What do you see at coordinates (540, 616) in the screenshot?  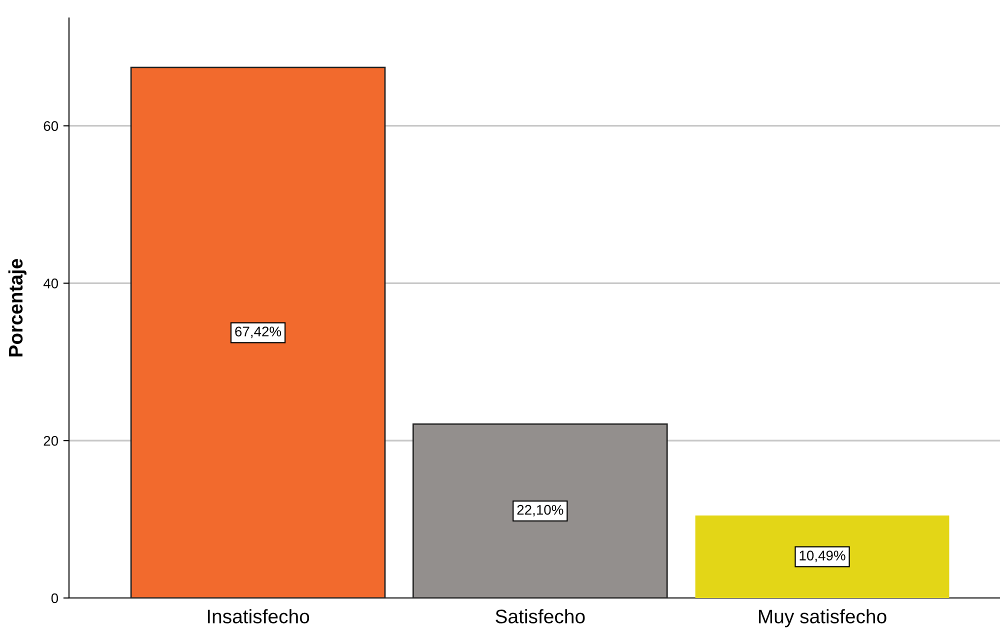 I see `x-tick-label: Satisfecho` at bounding box center [540, 616].